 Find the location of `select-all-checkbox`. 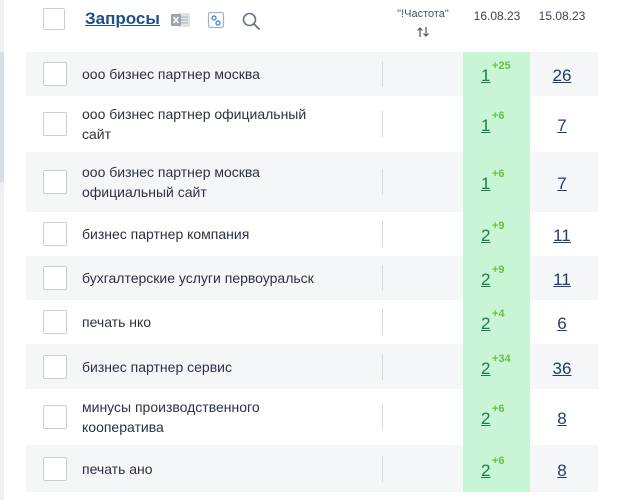

select-all-checkbox is located at coordinates (54, 19).